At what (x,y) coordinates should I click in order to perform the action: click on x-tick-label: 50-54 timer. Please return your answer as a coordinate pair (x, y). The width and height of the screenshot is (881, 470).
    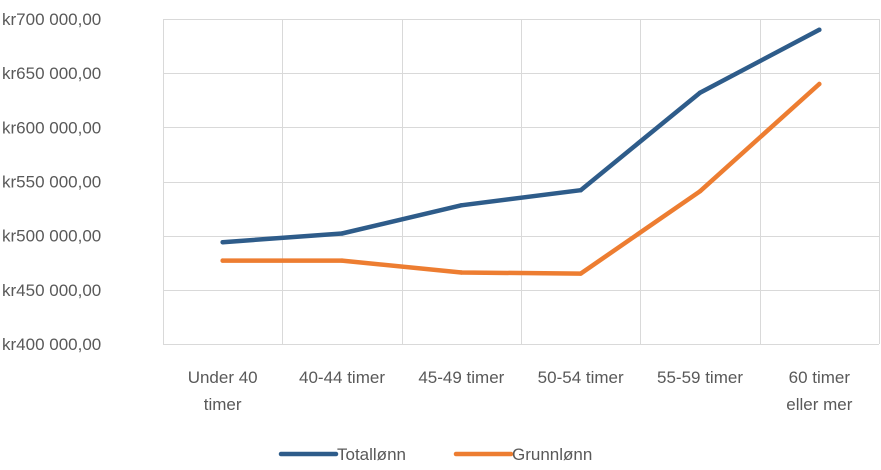
    Looking at the image, I should click on (581, 377).